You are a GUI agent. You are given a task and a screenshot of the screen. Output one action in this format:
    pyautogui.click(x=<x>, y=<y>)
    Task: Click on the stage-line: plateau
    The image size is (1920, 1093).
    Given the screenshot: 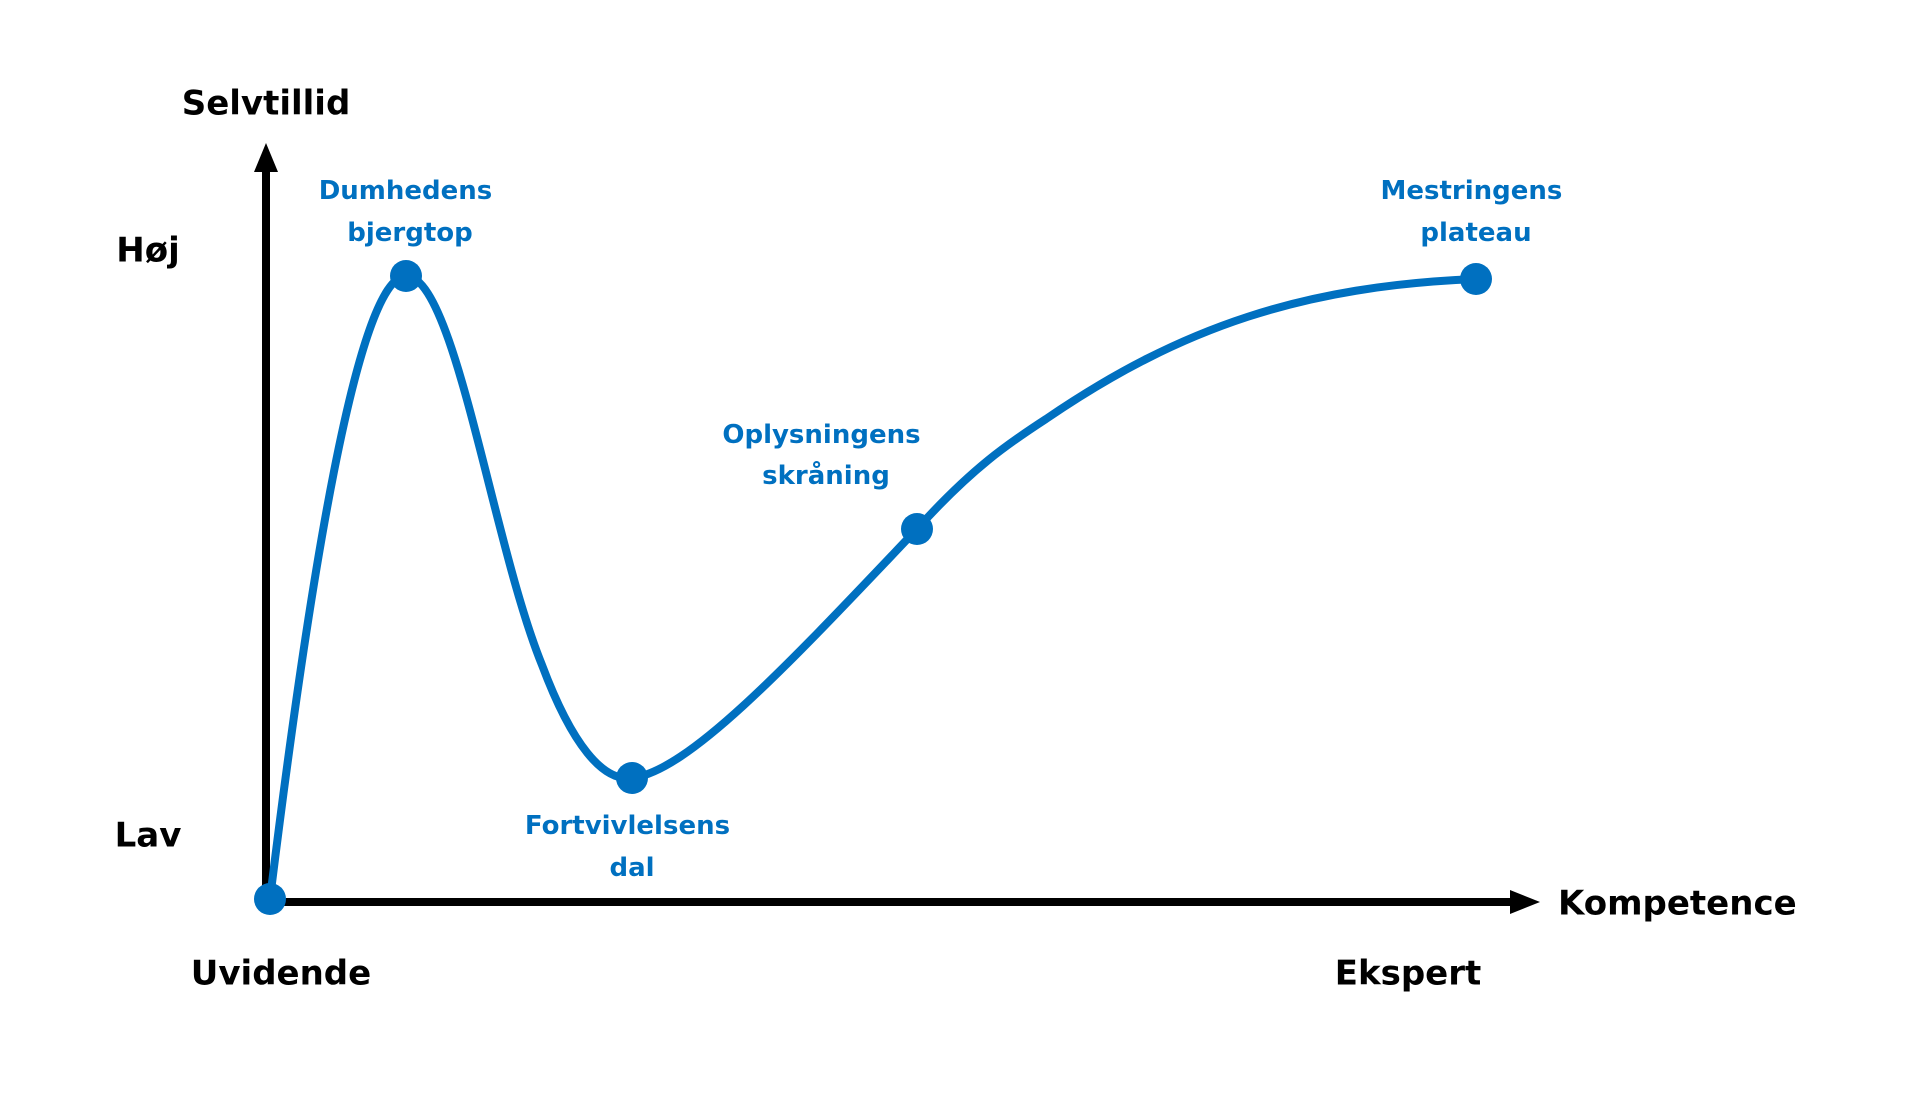 What is the action you would take?
    pyautogui.click(x=1475, y=233)
    